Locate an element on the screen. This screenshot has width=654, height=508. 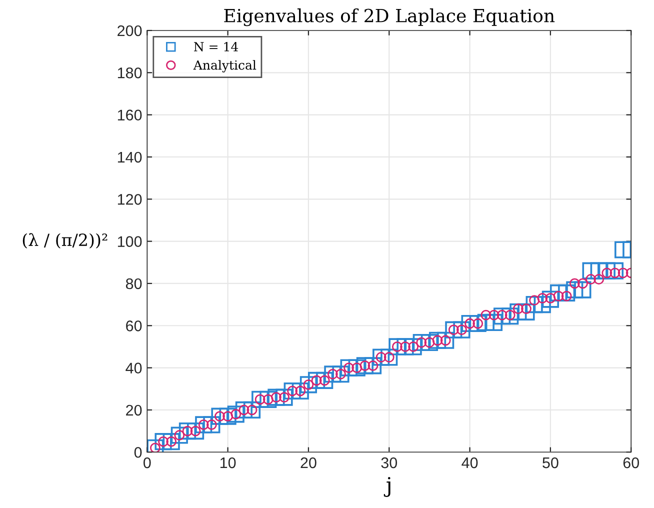
y-tick-label: 80 is located at coordinates (134, 284).